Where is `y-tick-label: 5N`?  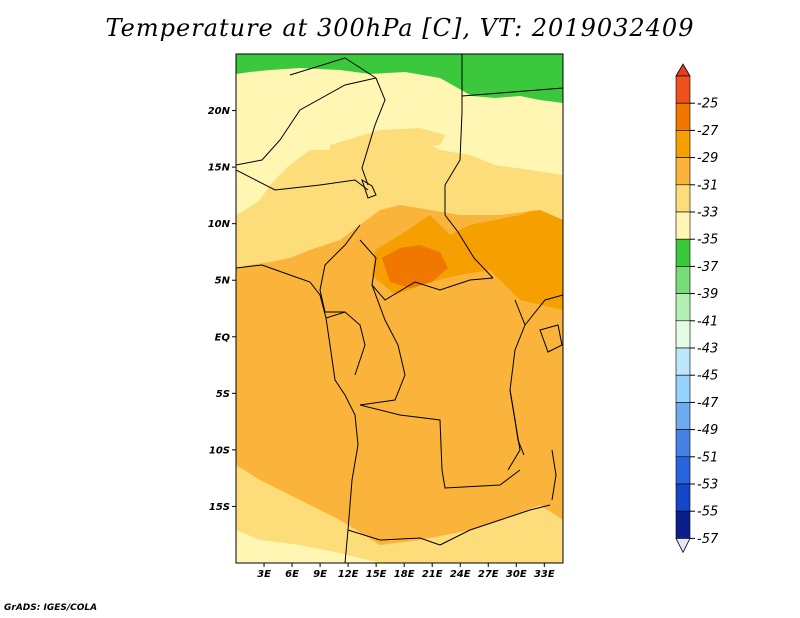 y-tick-label: 5N is located at coordinates (223, 281).